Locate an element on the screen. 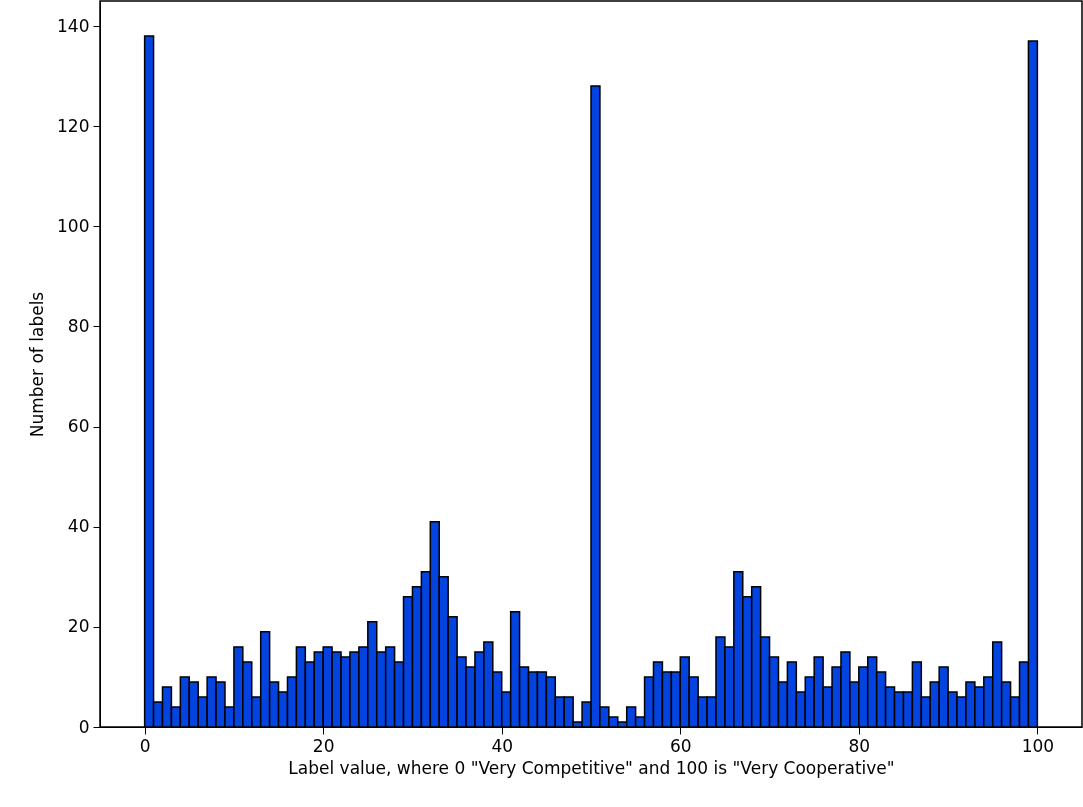  x-tick-label: 0 is located at coordinates (145, 745).